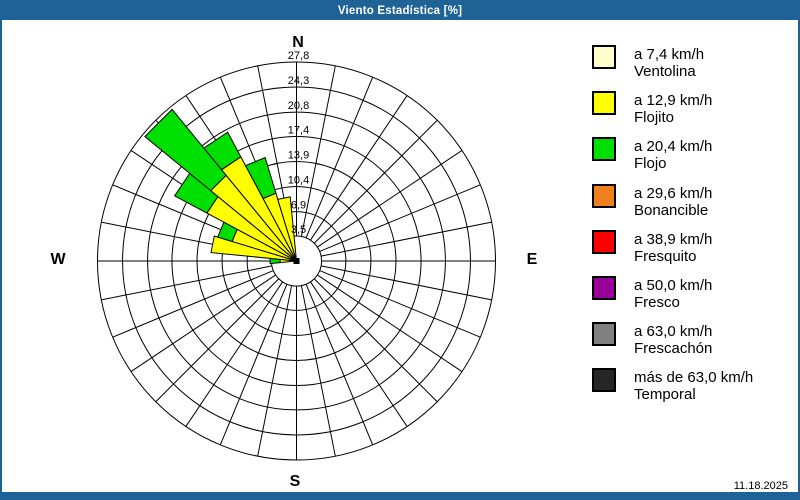 This screenshot has height=500, width=800. I want to click on legend-speed-label: a 50,0 km/h, so click(673, 285).